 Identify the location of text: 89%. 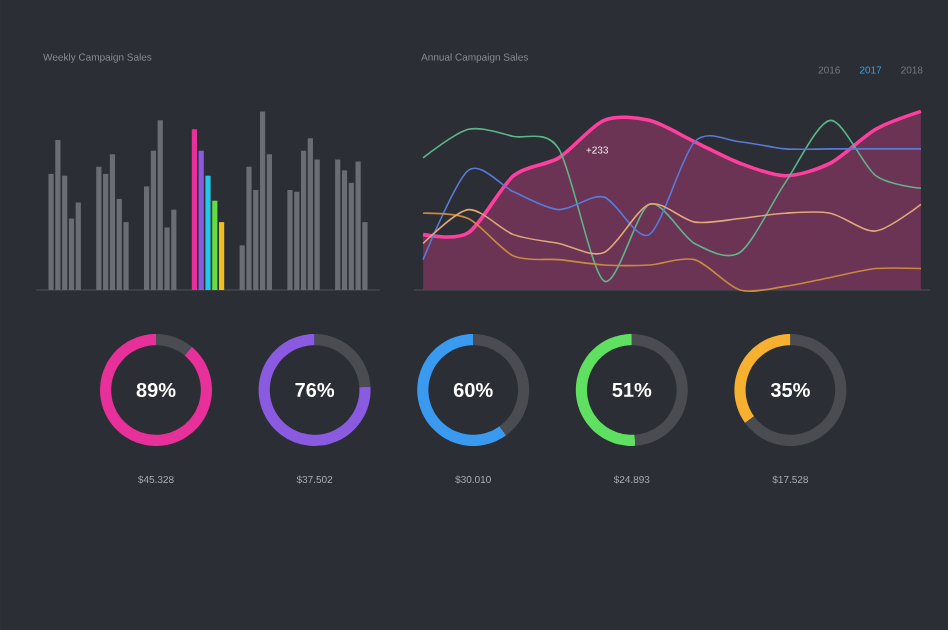
(156, 390).